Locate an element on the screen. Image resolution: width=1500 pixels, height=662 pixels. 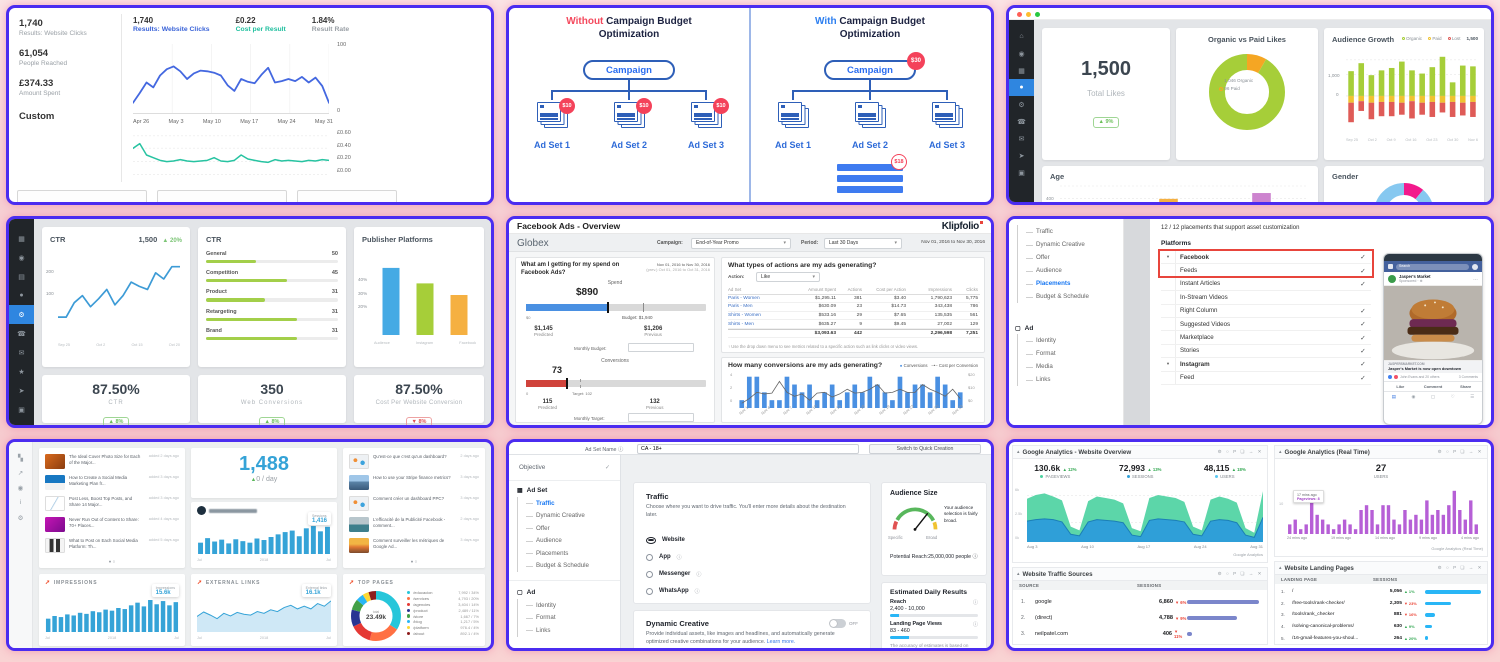
legend-item: /agencies 3,404 / 14% is located at coordinates (443, 605).